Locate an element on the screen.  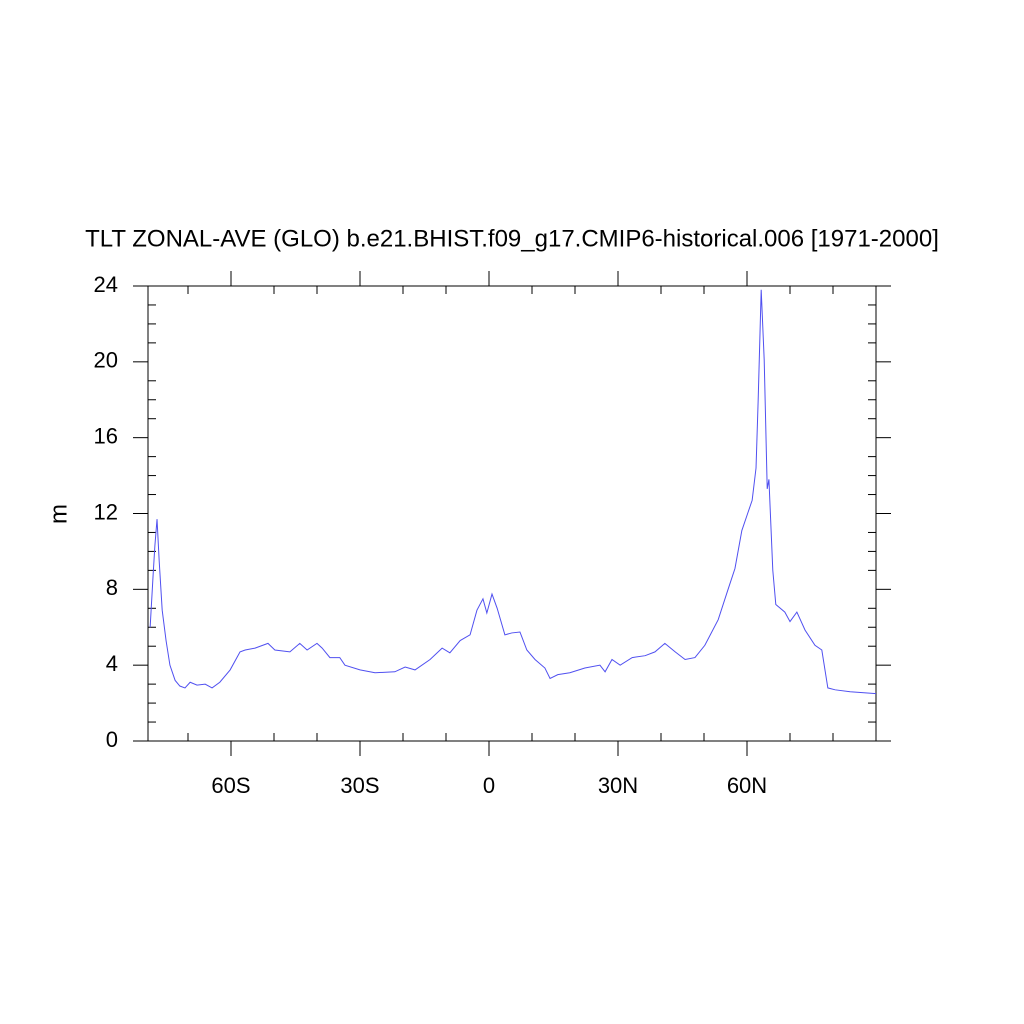
x-tick-label: 0 is located at coordinates (489, 785).